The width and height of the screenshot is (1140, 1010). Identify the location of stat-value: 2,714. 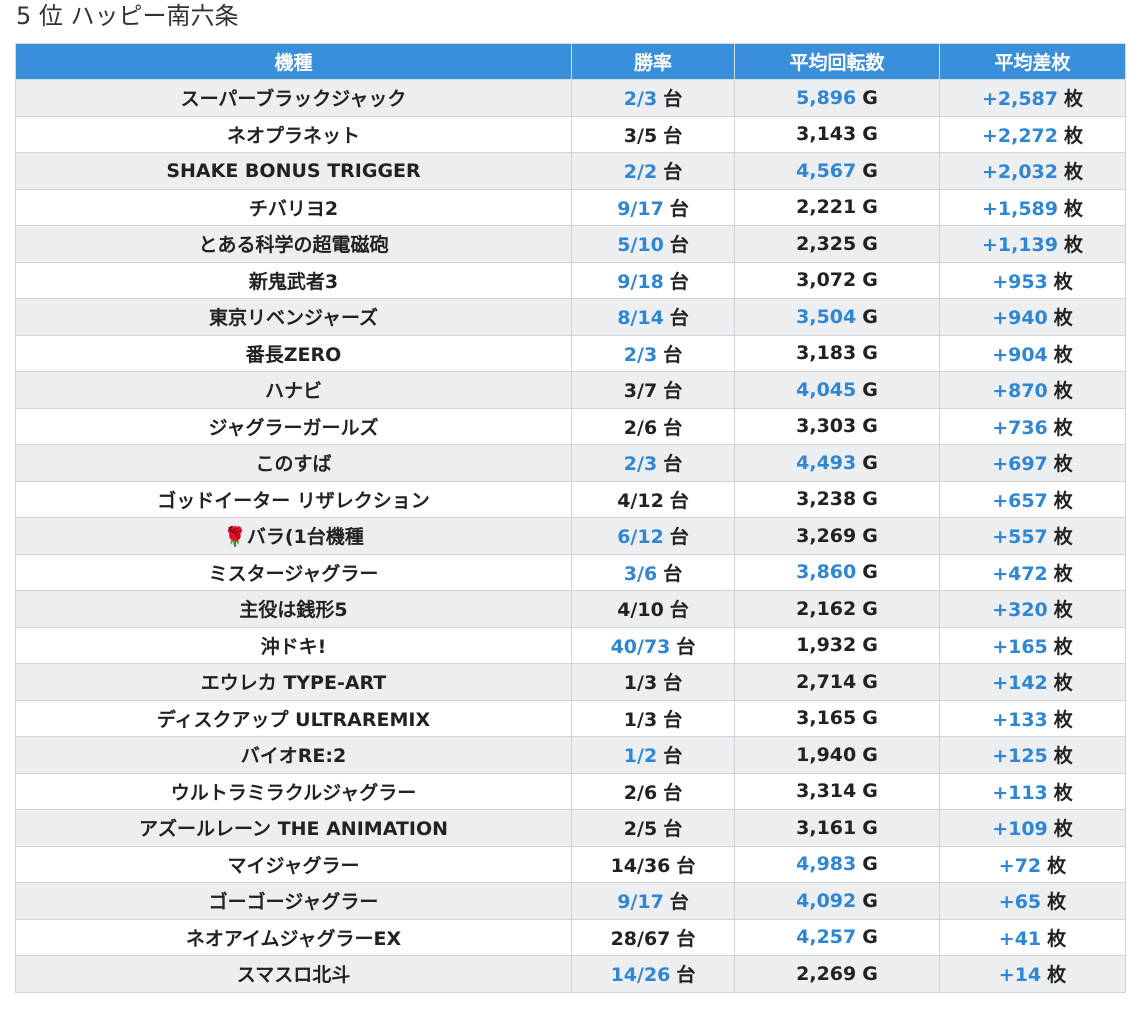
(826, 681).